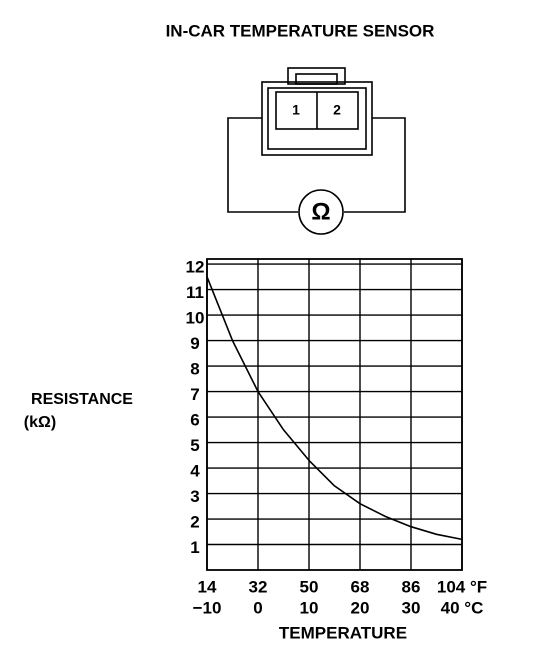 The height and width of the screenshot is (654, 560). Describe the element at coordinates (316, 151) in the screenshot. I see `connector` at that location.